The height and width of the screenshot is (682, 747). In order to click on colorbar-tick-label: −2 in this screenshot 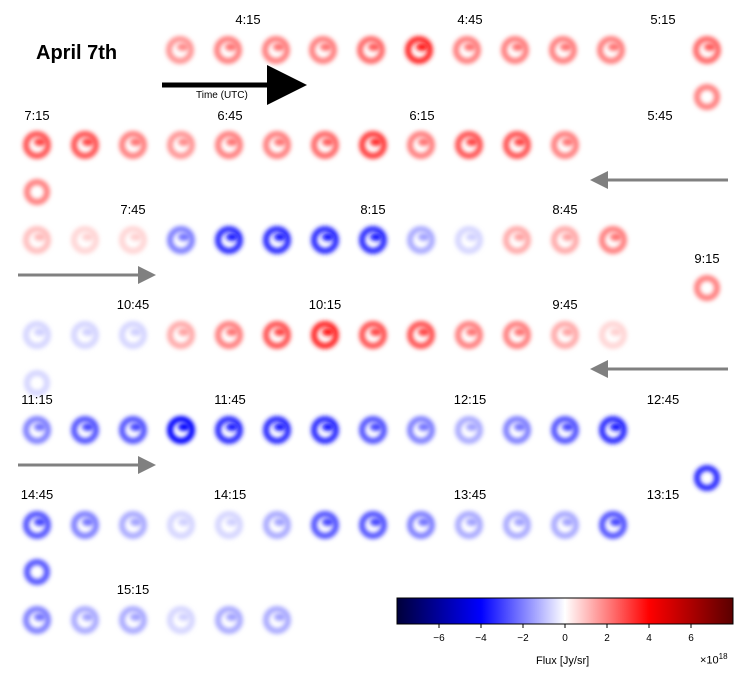, I will do `click(523, 638)`.